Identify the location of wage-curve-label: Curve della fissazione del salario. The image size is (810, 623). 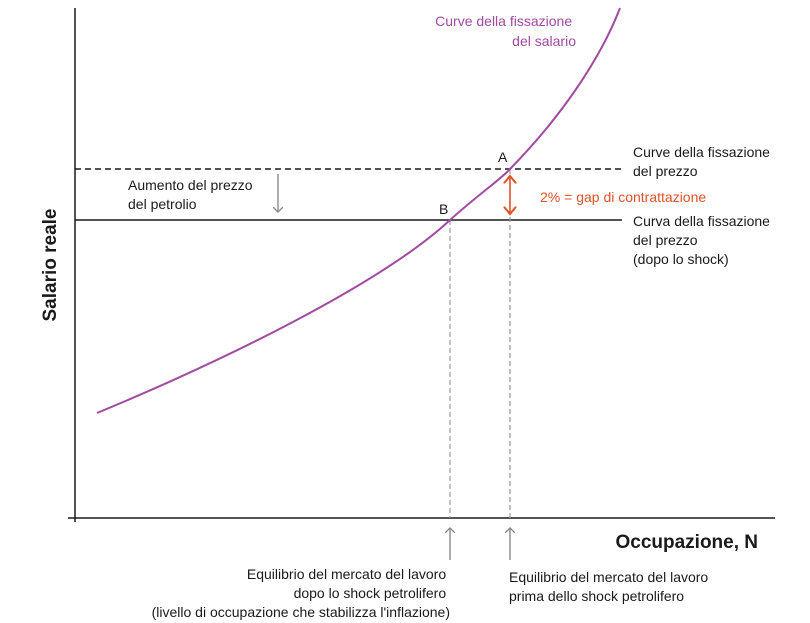
(505, 31).